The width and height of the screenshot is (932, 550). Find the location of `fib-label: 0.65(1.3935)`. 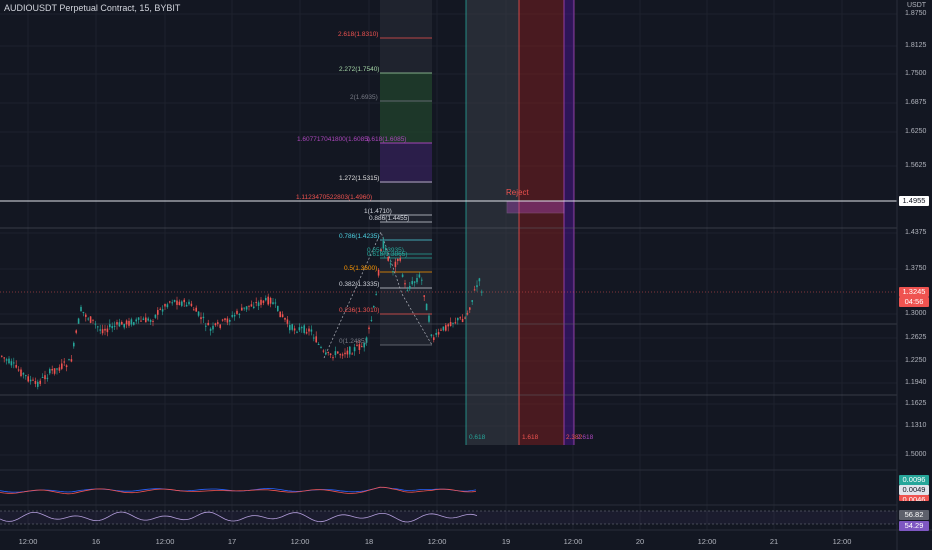

fib-label: 0.65(1.3935) is located at coordinates (385, 250).